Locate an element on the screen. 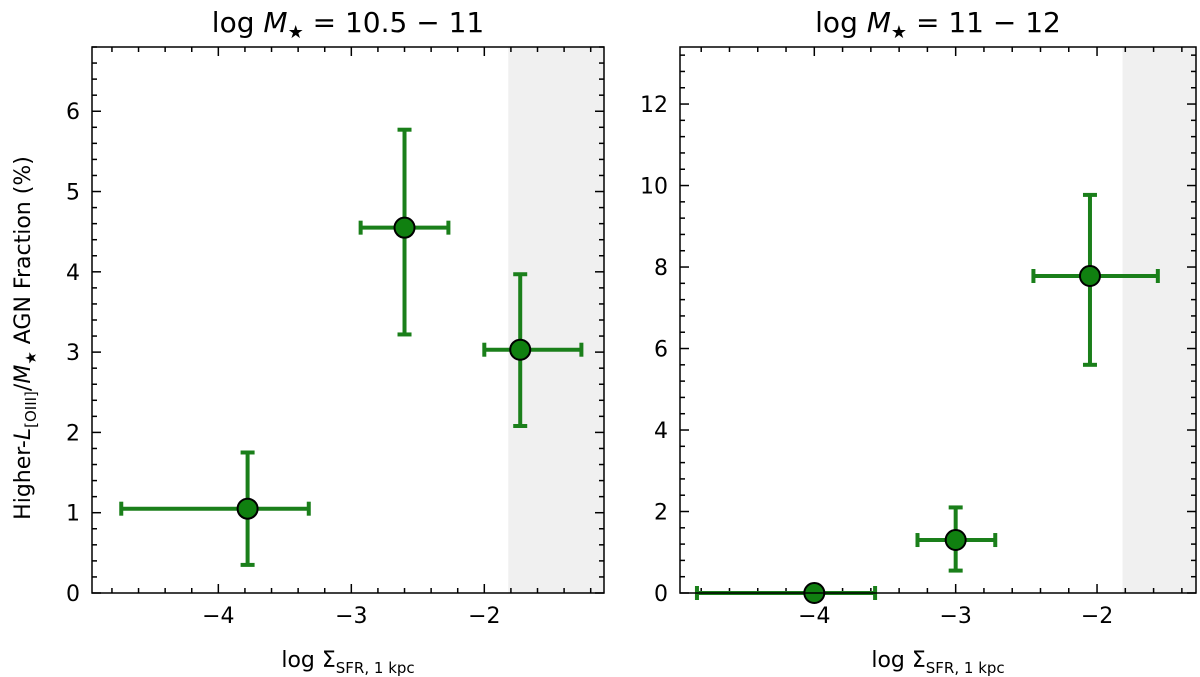  y-tick-label: 12 is located at coordinates (654, 105).